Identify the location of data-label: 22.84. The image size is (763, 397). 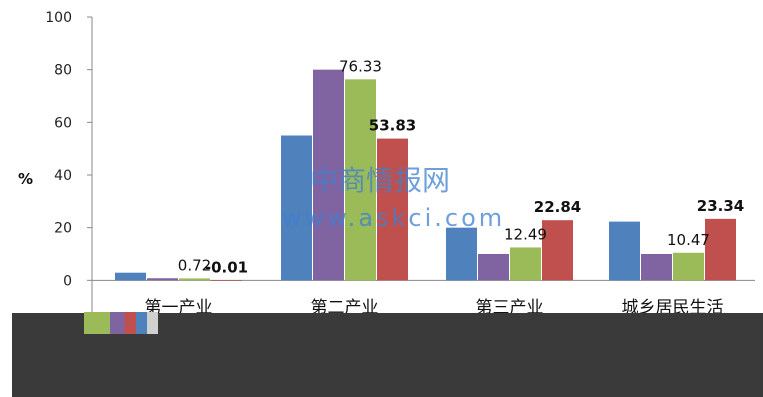
(557, 207).